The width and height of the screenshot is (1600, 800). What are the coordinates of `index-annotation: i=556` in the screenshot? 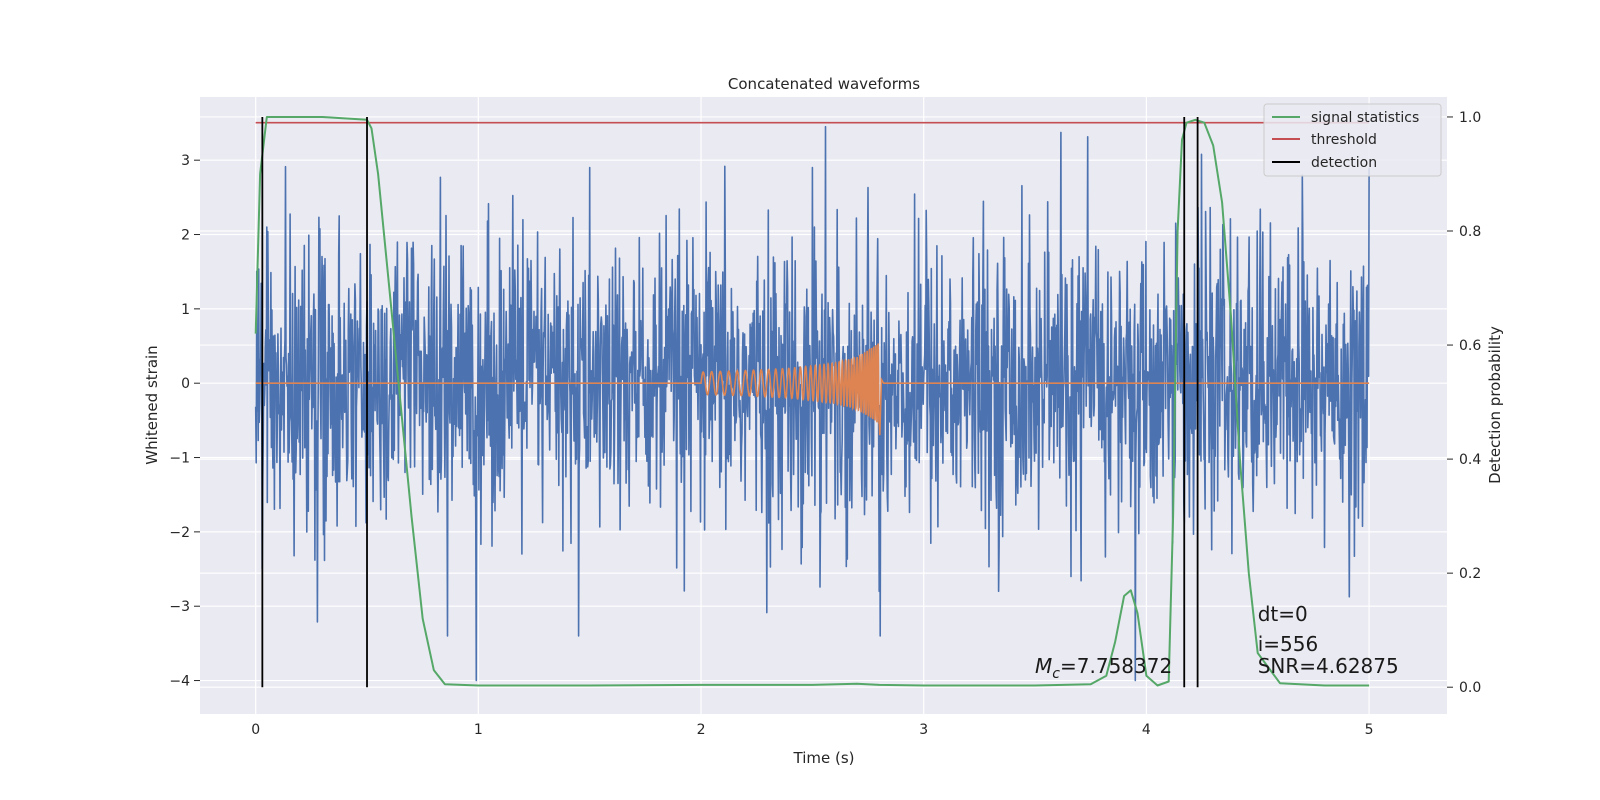 It's located at (1288, 644).